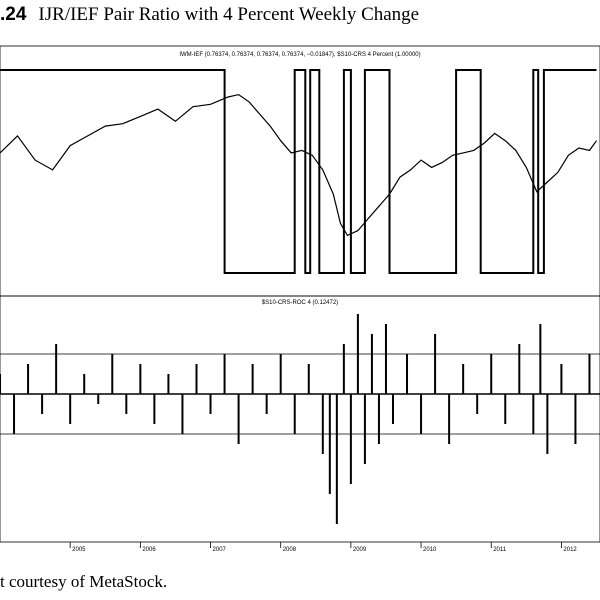 Image resolution: width=600 pixels, height=600 pixels. Describe the element at coordinates (149, 550) in the screenshot. I see `x-tick-label: 2006` at that location.